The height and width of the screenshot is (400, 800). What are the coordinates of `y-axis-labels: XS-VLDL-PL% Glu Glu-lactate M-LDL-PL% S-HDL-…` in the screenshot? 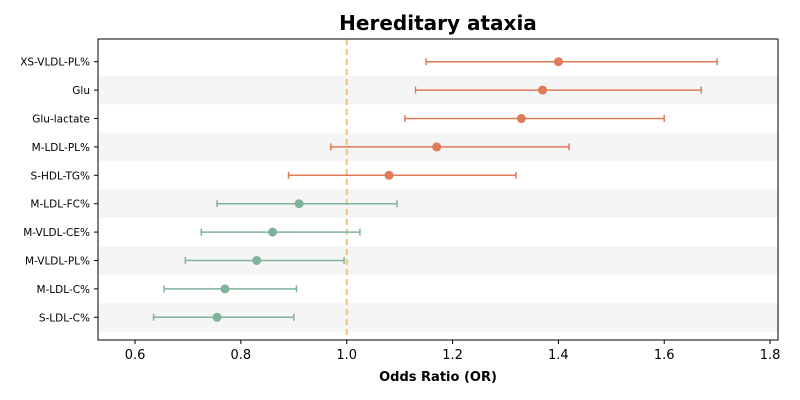 It's located at (59, 190).